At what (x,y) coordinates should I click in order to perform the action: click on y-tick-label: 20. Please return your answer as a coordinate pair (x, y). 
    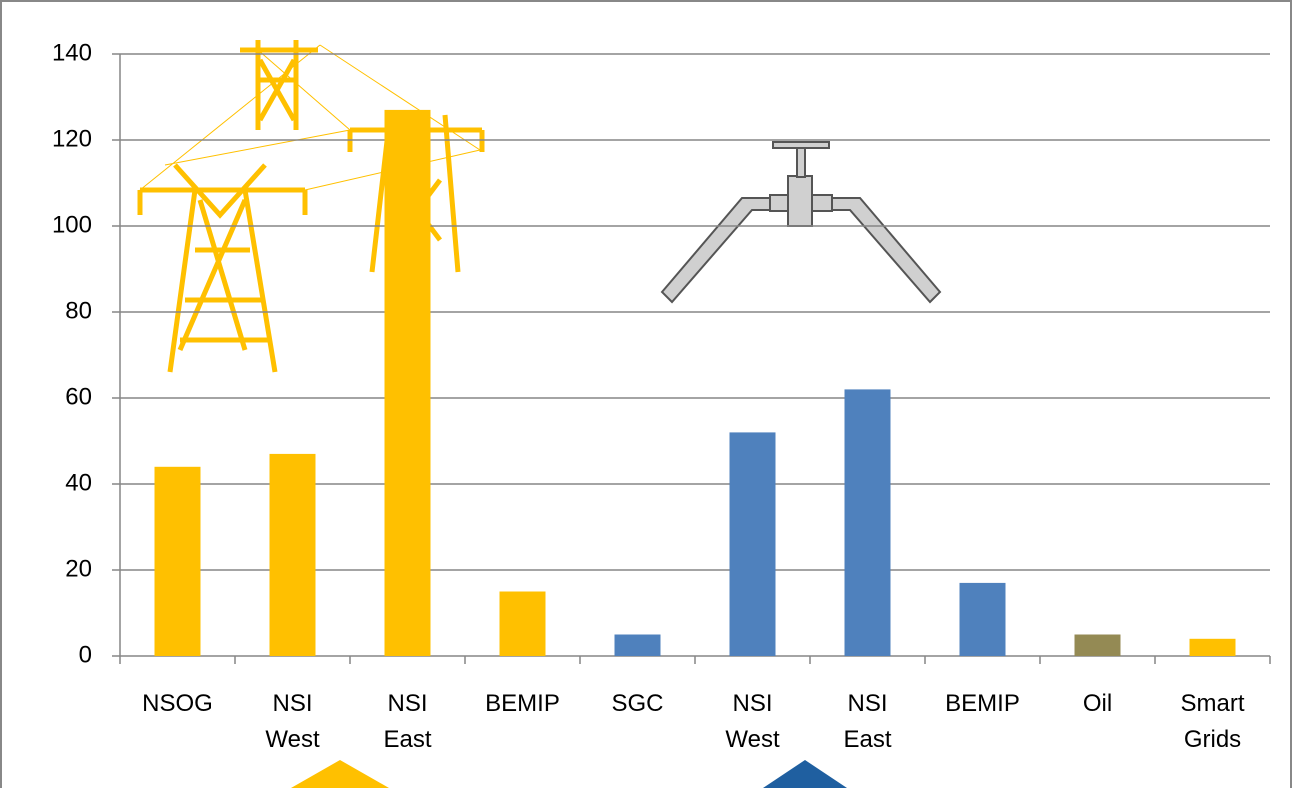
    Looking at the image, I should click on (78, 568).